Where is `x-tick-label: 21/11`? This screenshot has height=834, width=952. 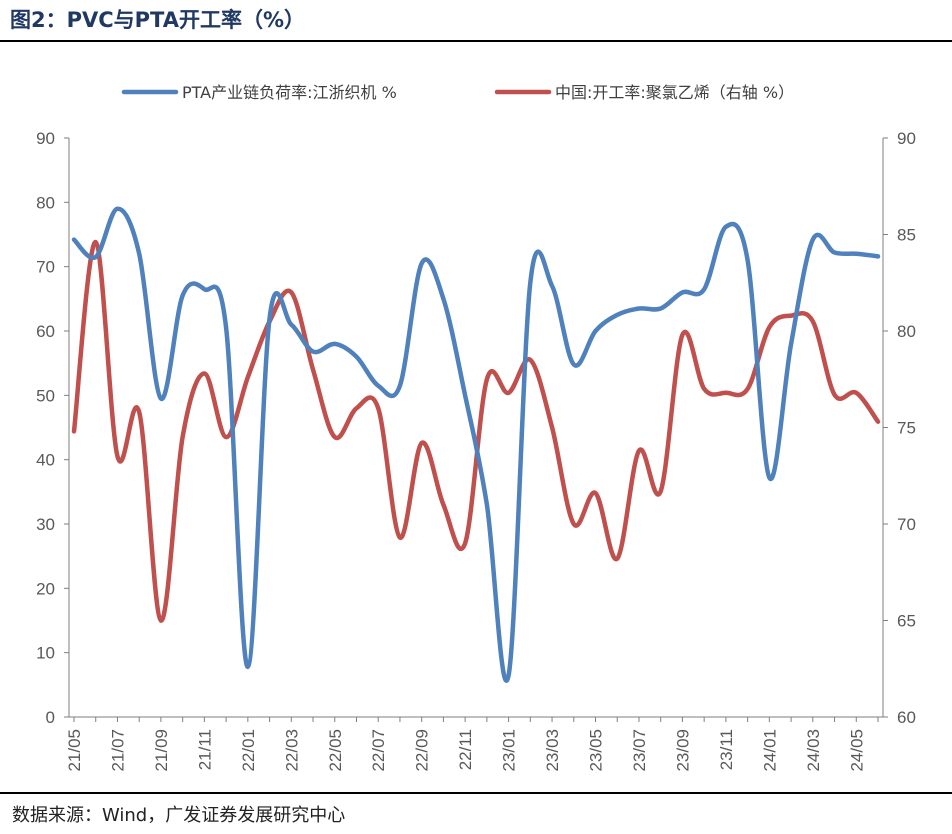 x-tick-label: 21/11 is located at coordinates (204, 749).